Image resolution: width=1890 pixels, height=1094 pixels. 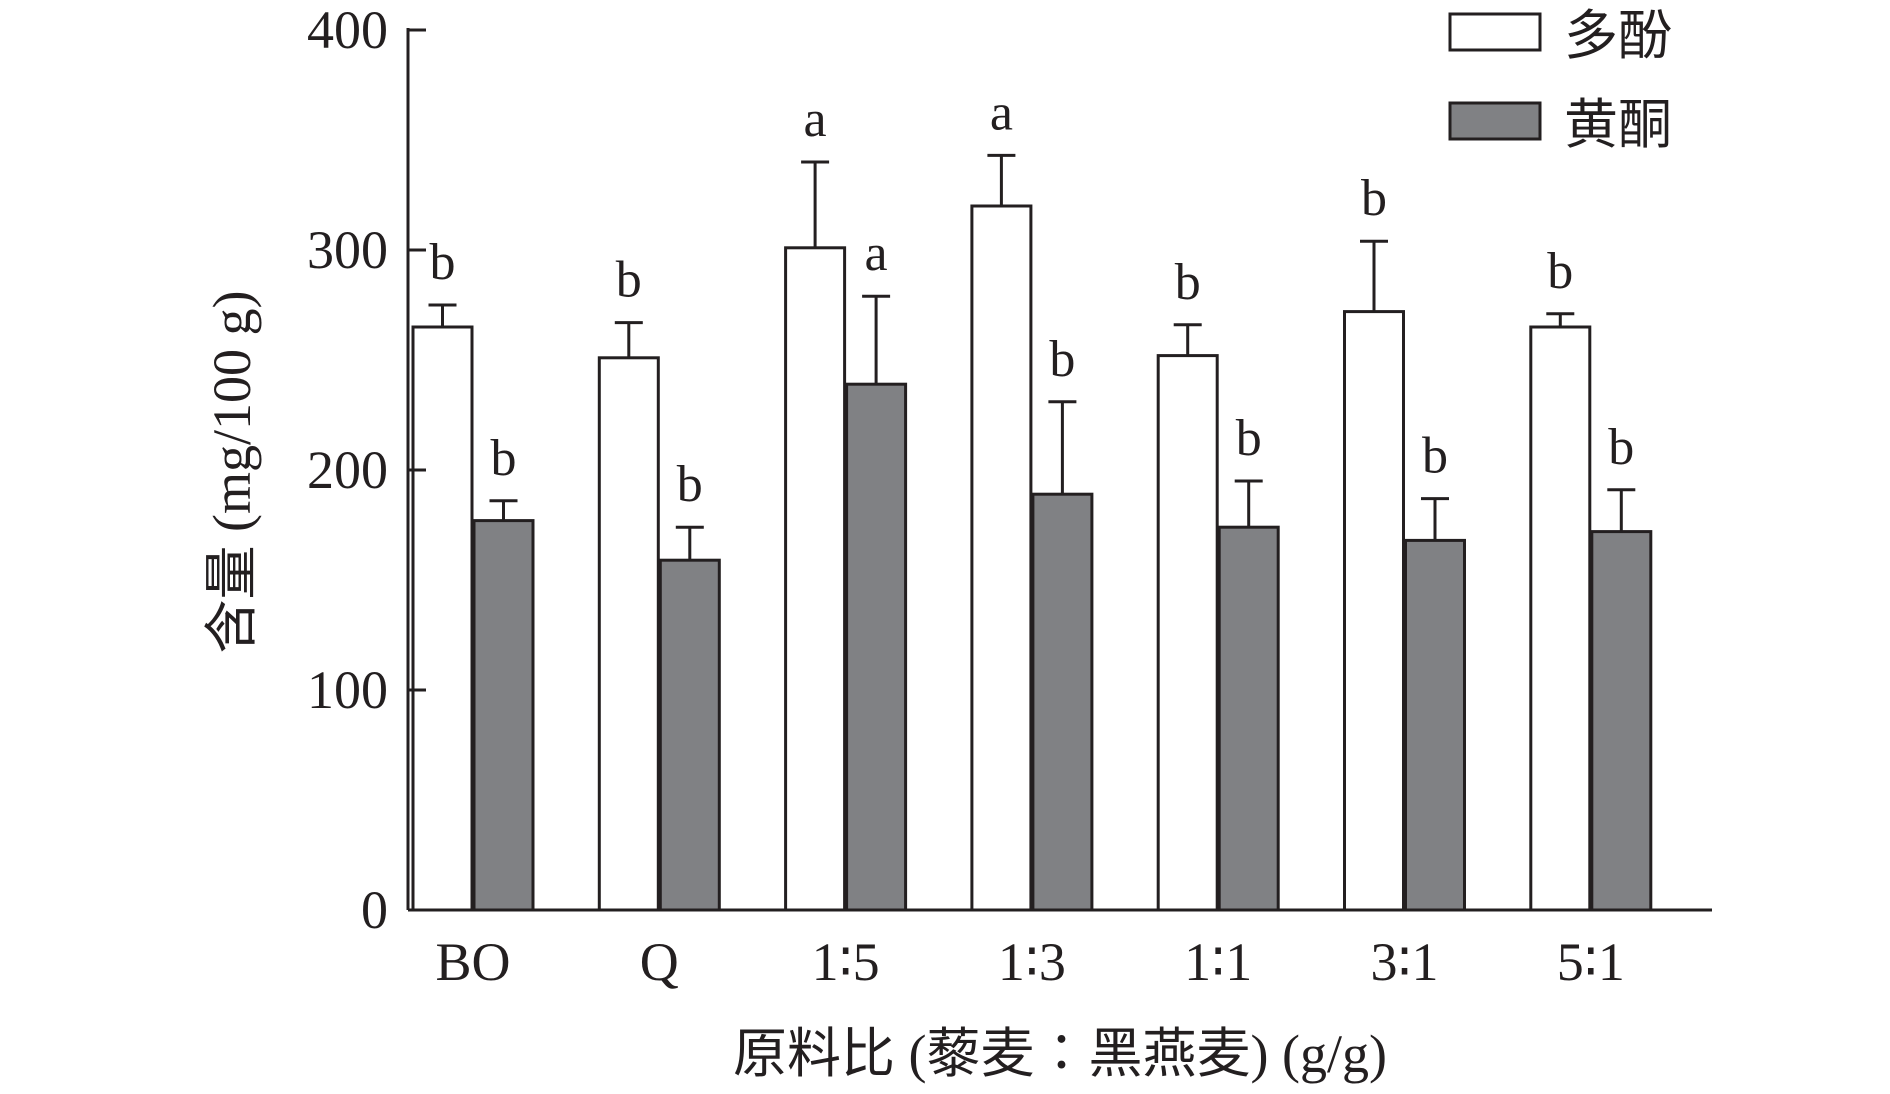 I want to click on x-category-label: Q, so click(x=659, y=962).